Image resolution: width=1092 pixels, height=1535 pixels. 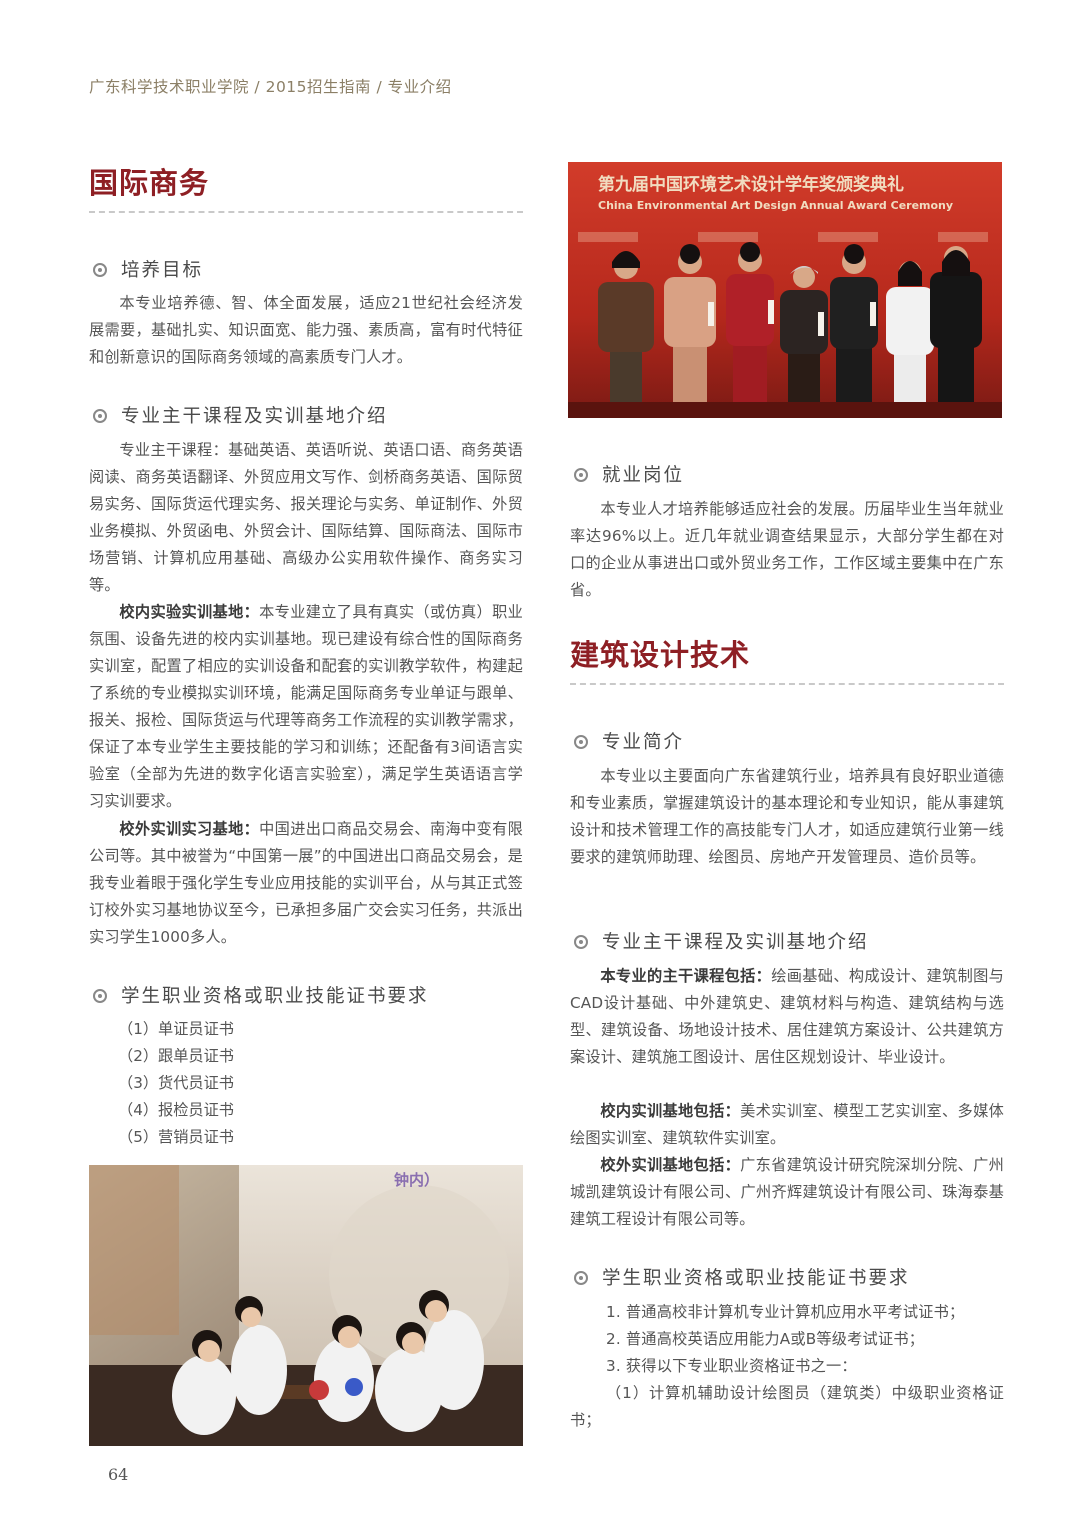 I want to click on photo-caption: 钟内）, so click(x=416, y=1180).